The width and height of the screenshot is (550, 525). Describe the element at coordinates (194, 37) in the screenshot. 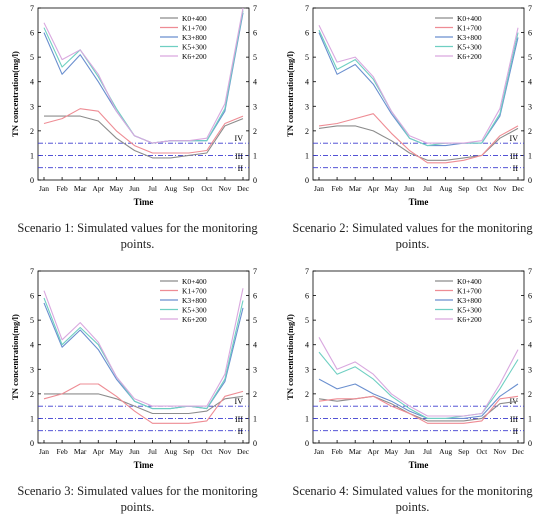

I see `legend-entry: K3+800` at that location.